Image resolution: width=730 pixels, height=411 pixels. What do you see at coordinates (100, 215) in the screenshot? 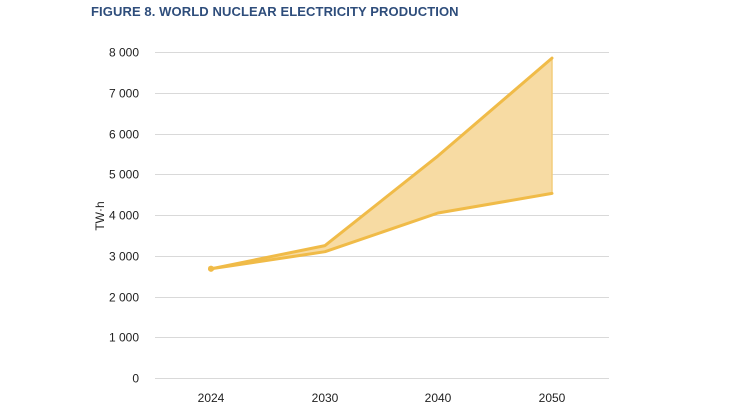
I see `y-axis-title: TW·h` at bounding box center [100, 215].